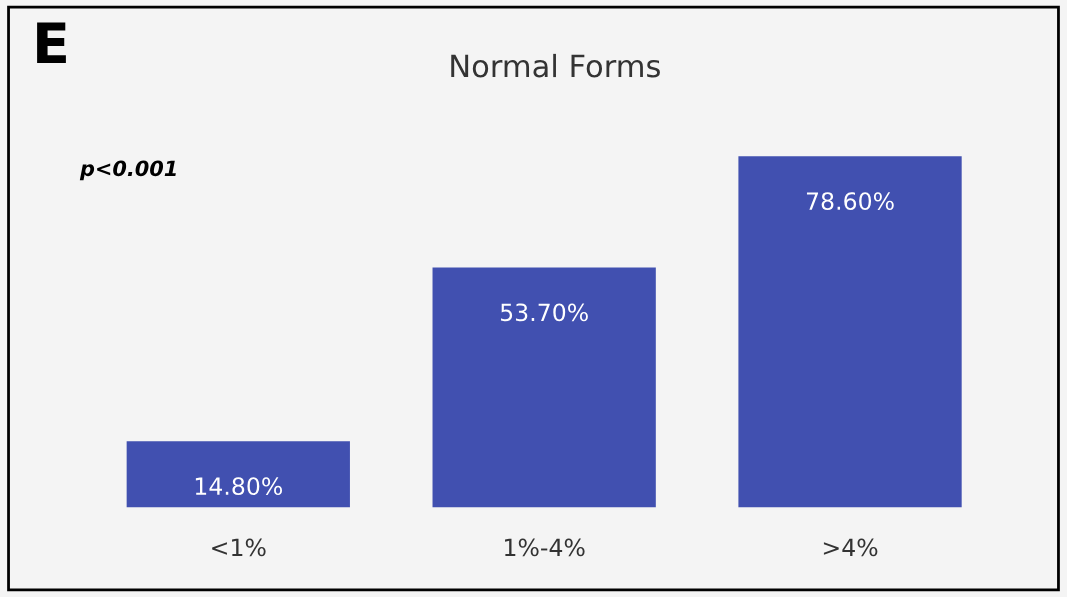 This screenshot has width=1067, height=597. I want to click on data-label: 53.70%, so click(544, 312).